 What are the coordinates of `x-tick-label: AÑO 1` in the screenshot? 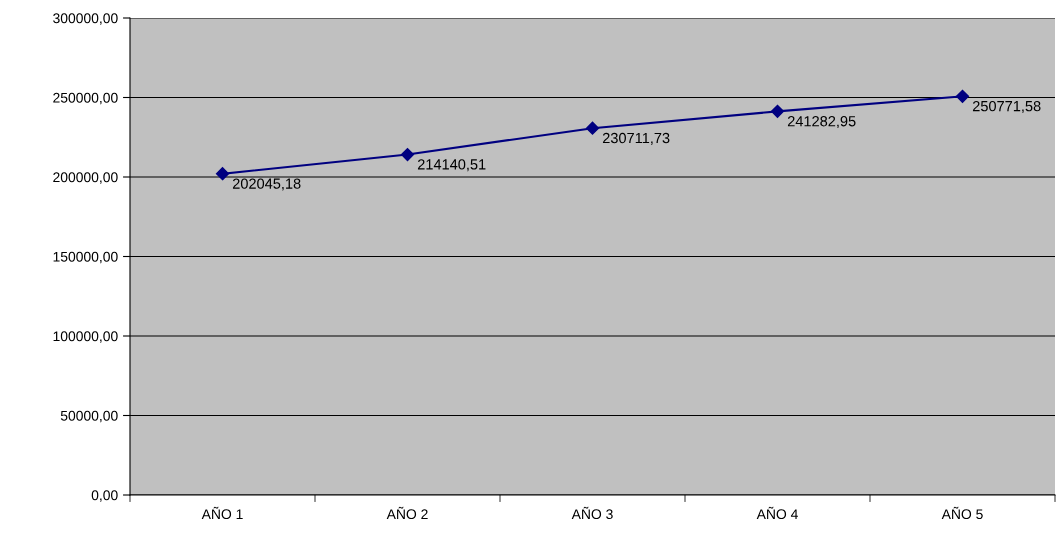 It's located at (222, 513).